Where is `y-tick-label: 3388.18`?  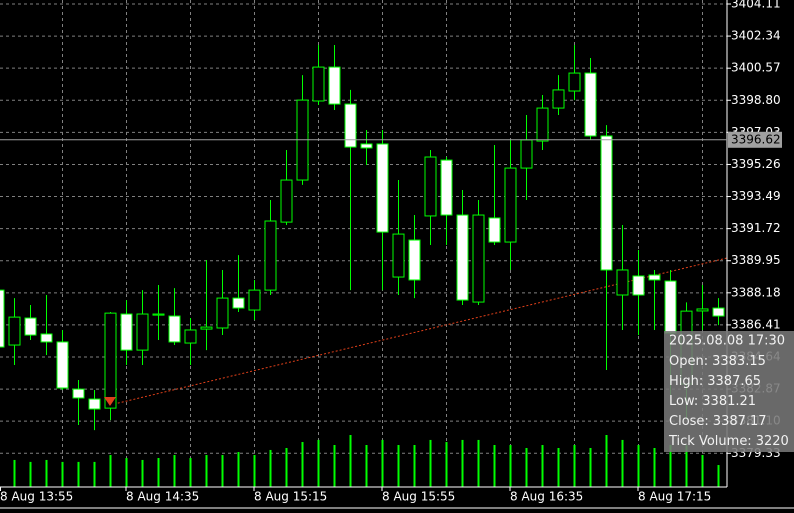
y-tick-label: 3388.18 is located at coordinates (756, 292).